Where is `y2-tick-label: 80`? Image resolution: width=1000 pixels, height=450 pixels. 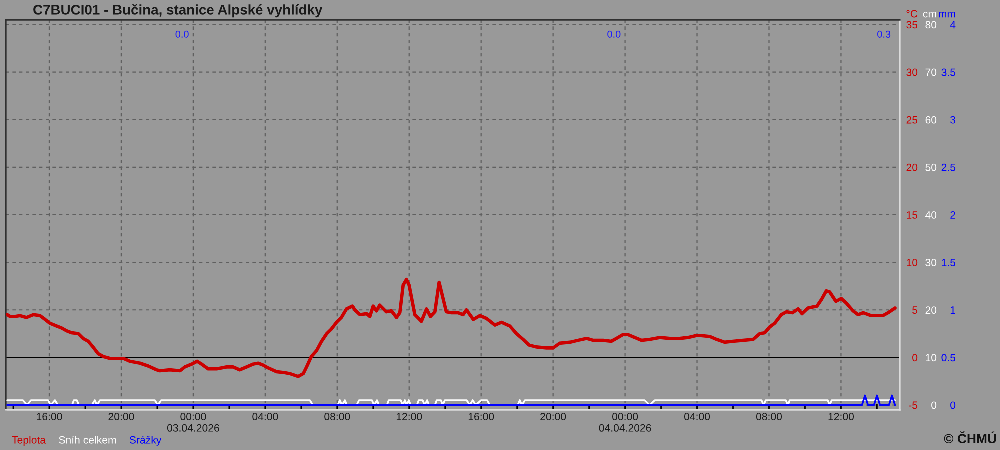
y2-tick-label: 80 is located at coordinates (931, 25).